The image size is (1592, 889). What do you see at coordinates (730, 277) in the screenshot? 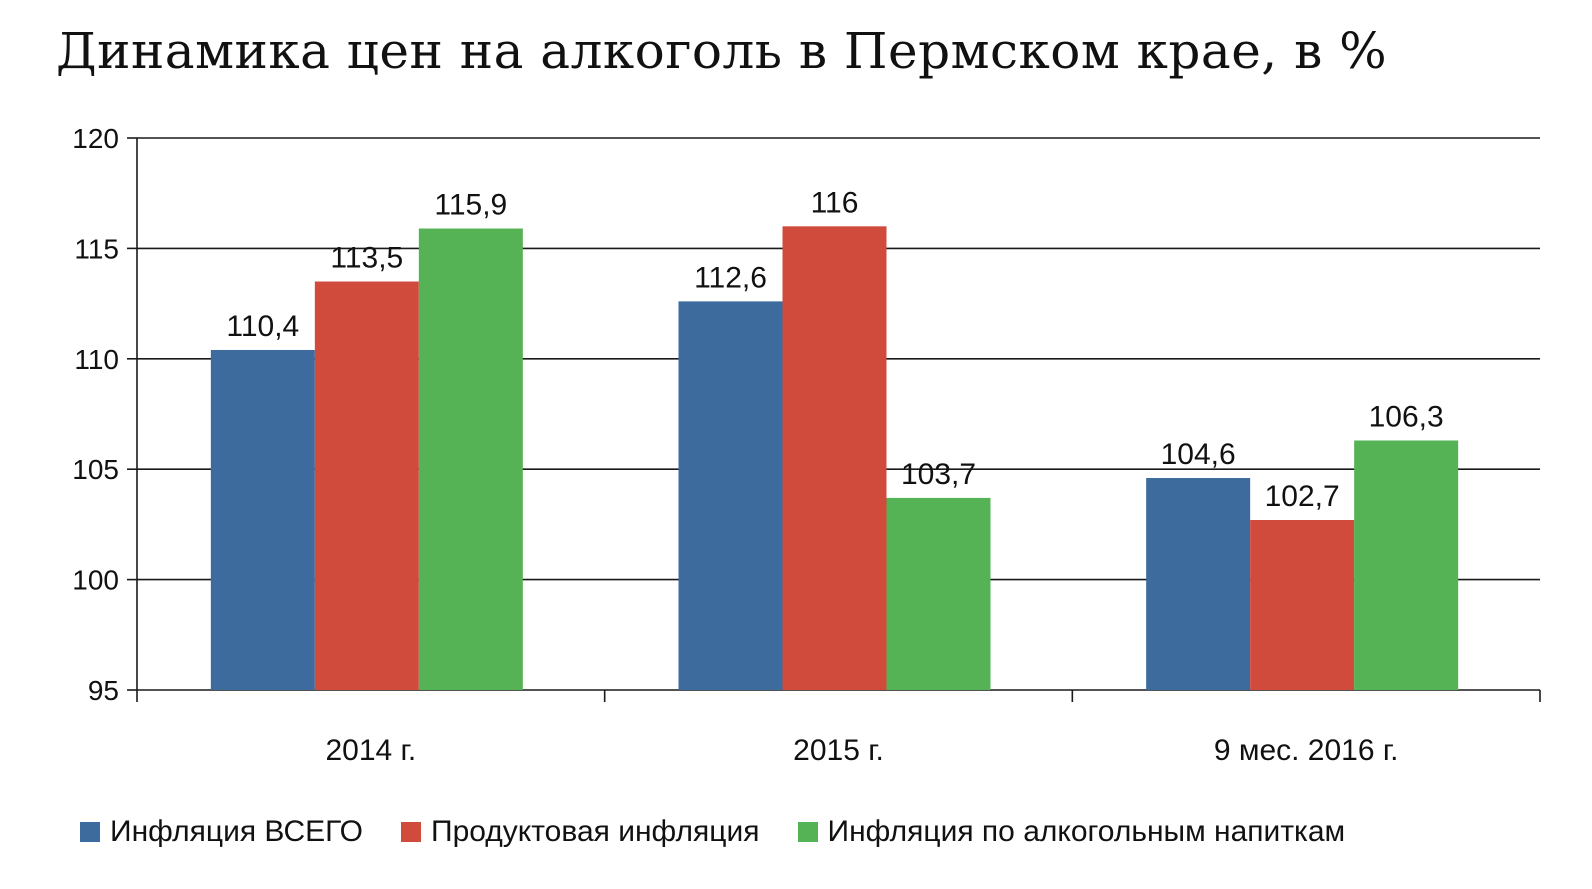
I see `data-label: 112,6` at bounding box center [730, 277].